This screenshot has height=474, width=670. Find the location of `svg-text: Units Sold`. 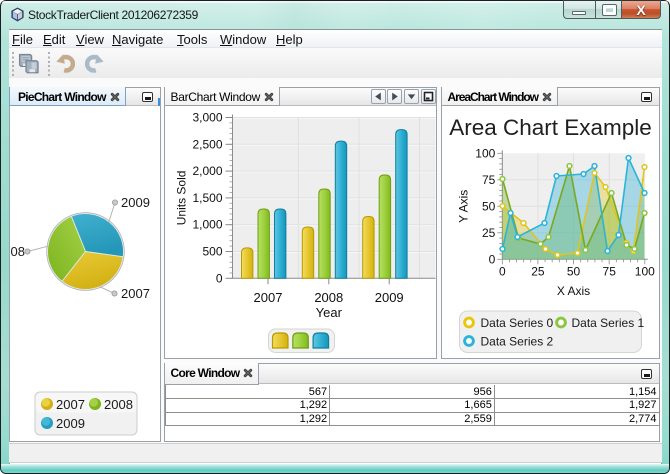

svg-text: Units Sold is located at coordinates (181, 198).